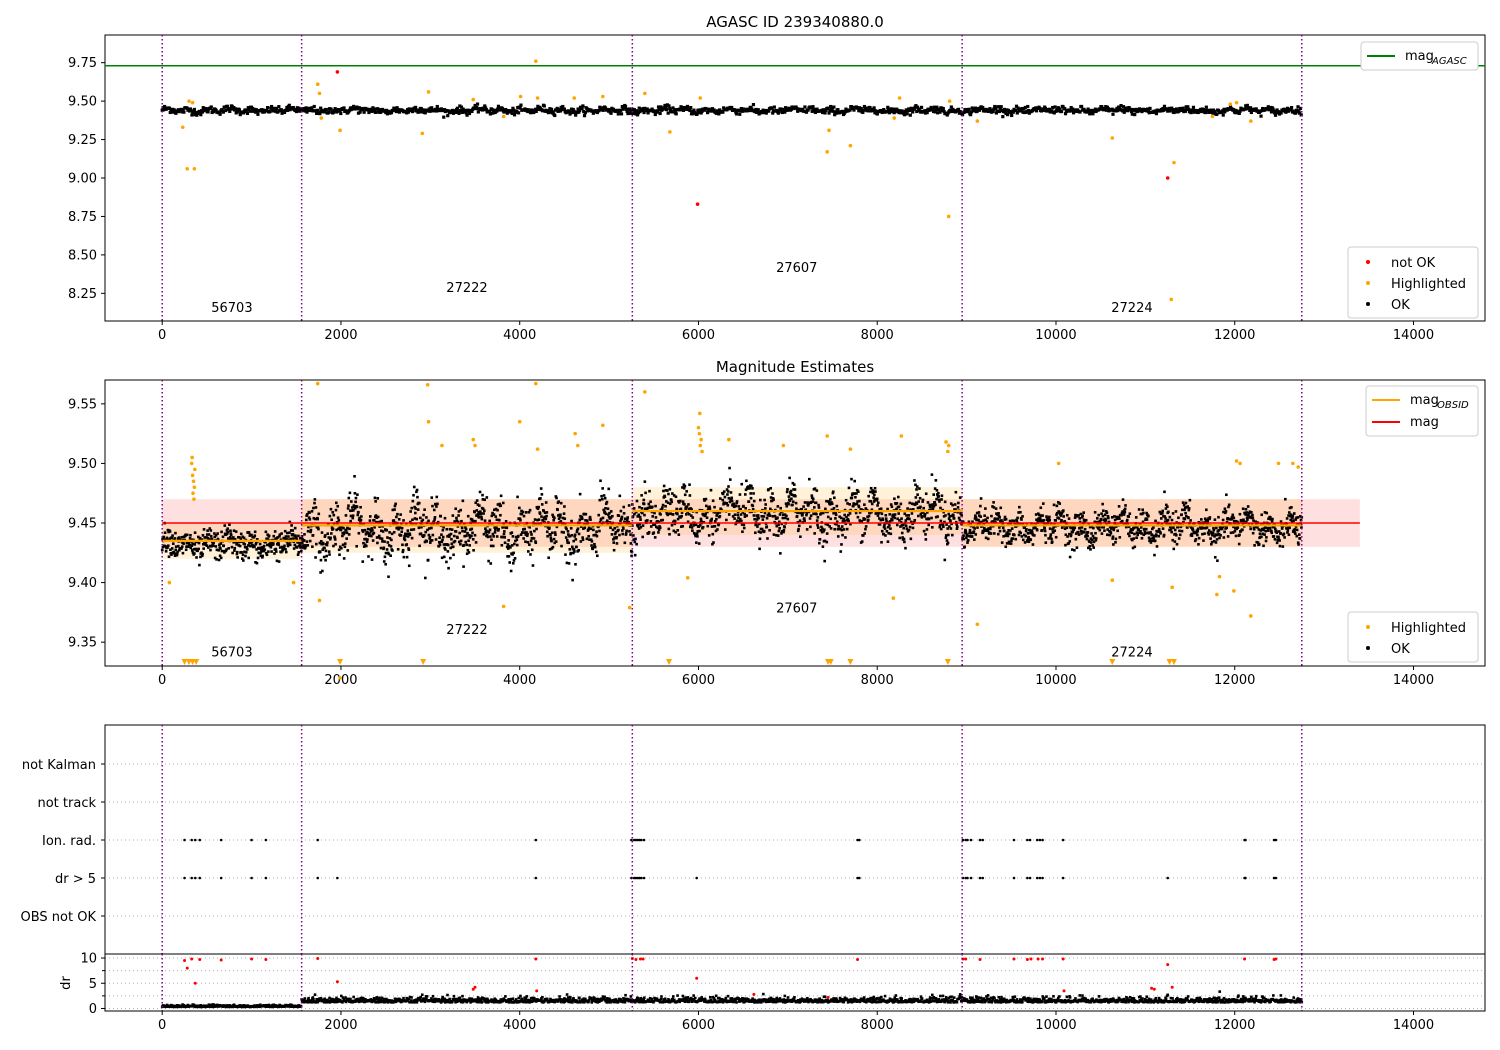 The height and width of the screenshot is (1050, 1500). I want to click on ion-rad-flag, so click(966, 840).